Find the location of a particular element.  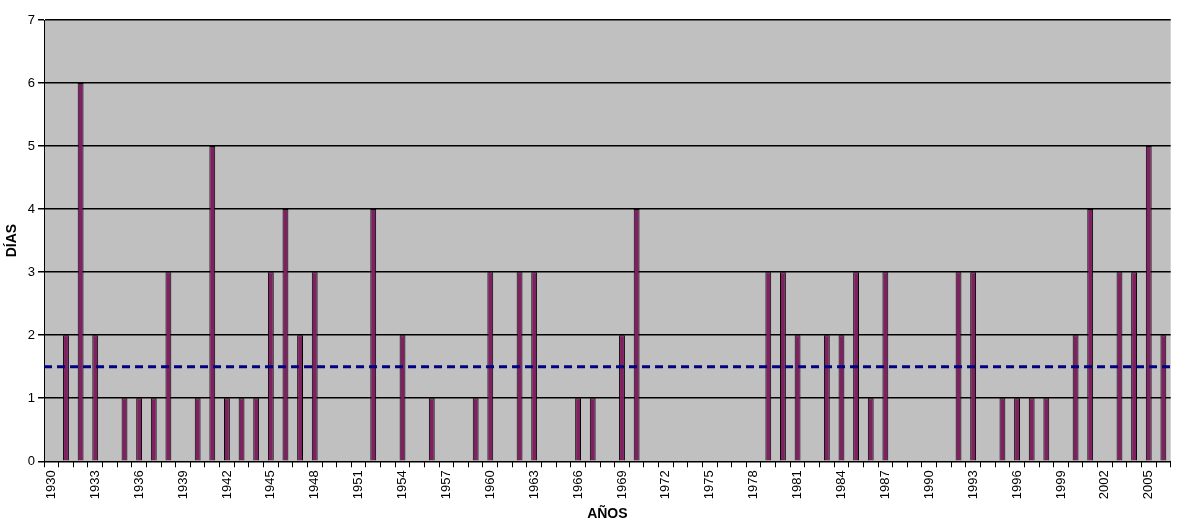

x-tick-label: 1963 is located at coordinates (533, 485).